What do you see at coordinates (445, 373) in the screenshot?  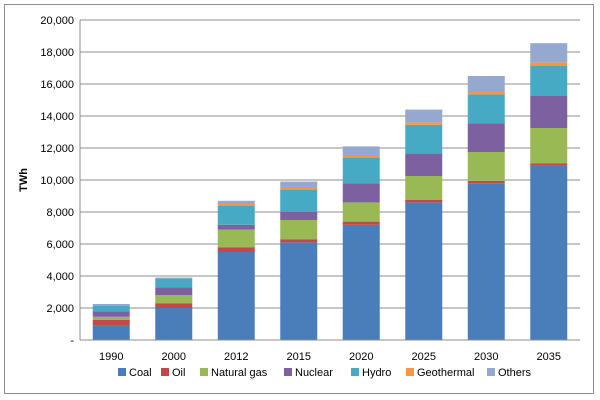 I see `legend-label: Geothermal` at bounding box center [445, 373].